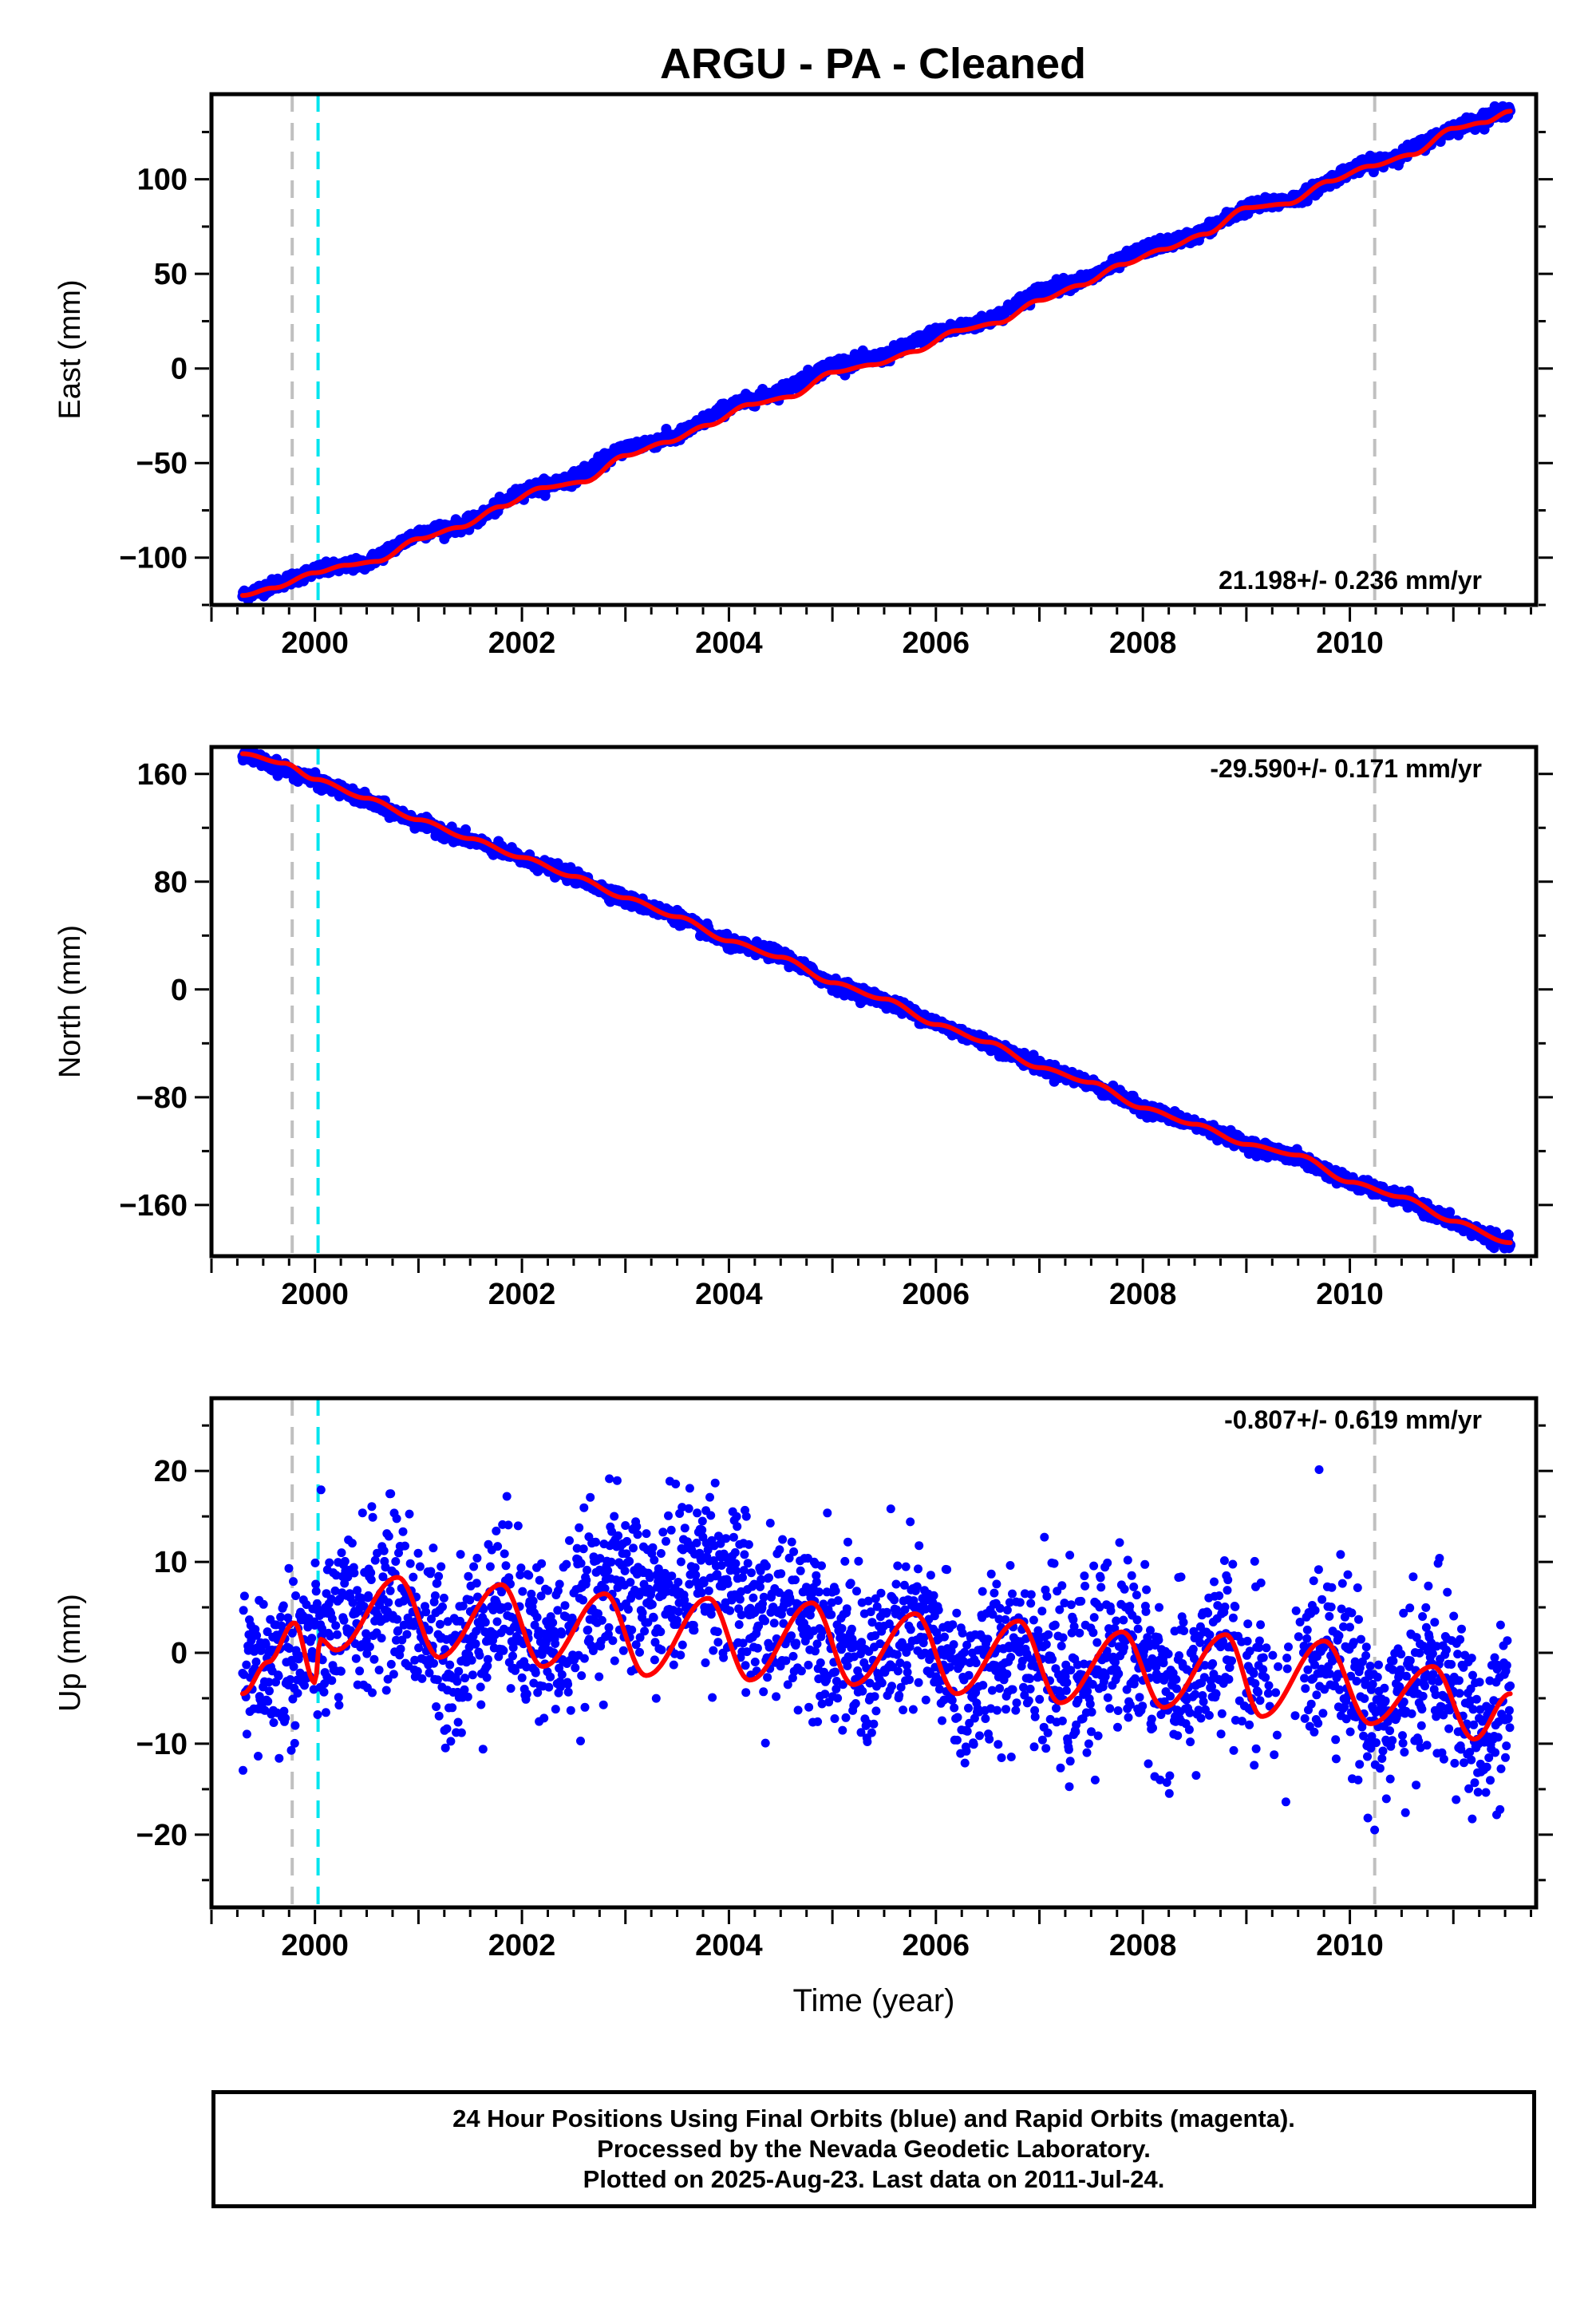  I want to click on rate-label: -29.590+/- 0.171 mm/yr, so click(1346, 768).